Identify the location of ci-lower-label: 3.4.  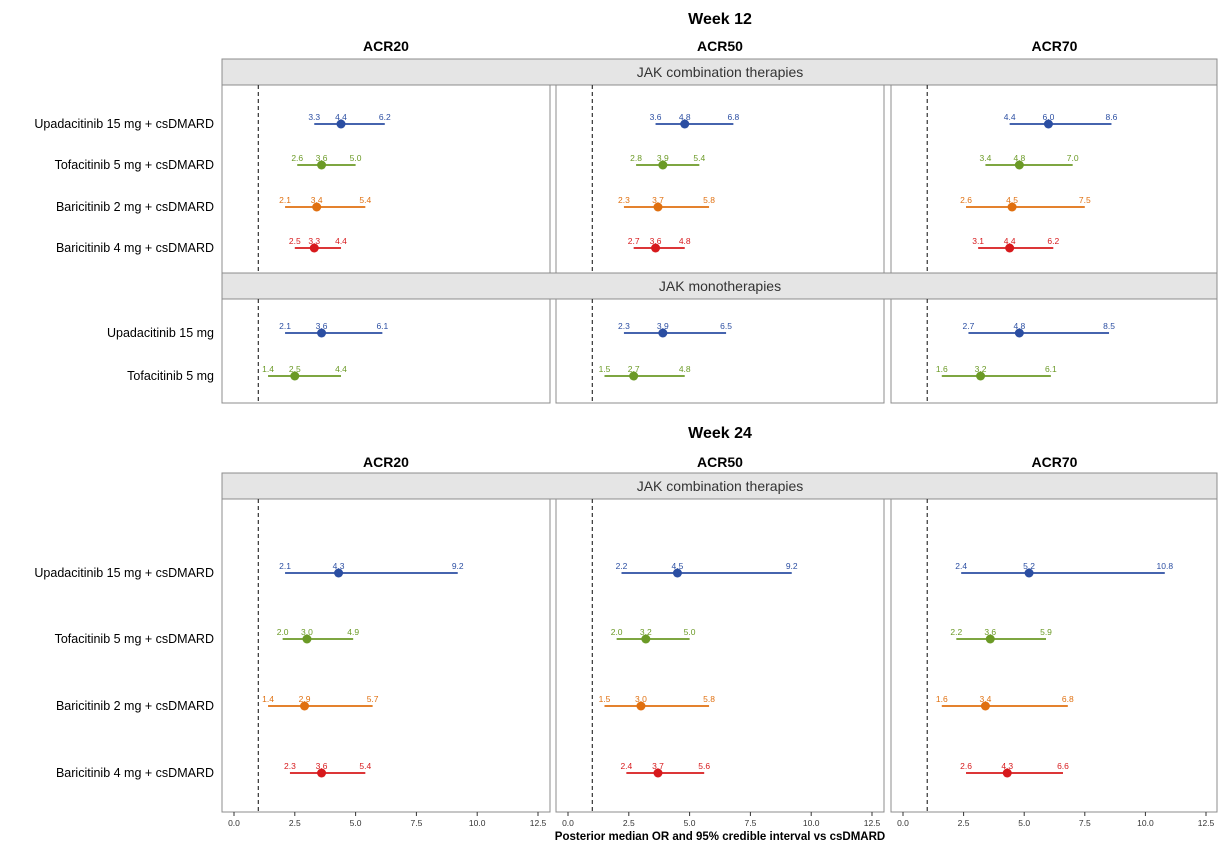
(986, 158).